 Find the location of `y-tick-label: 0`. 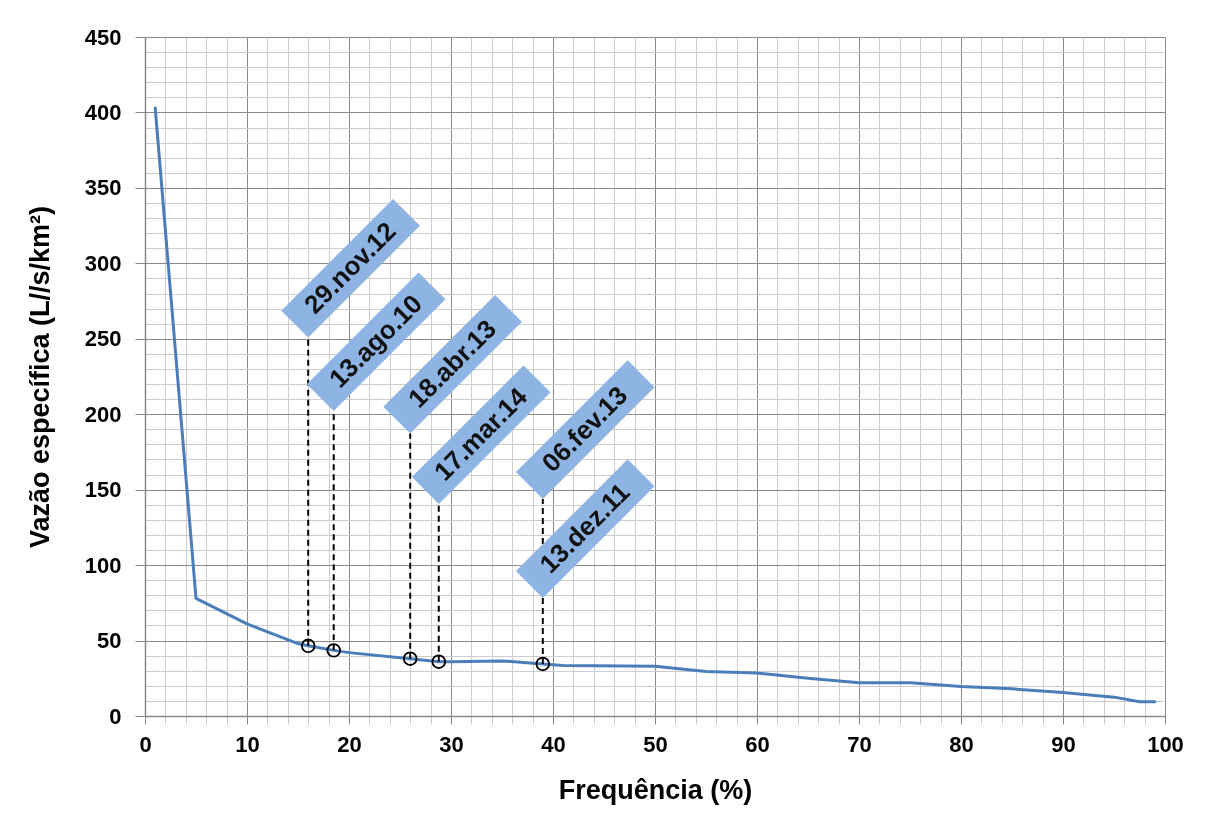

y-tick-label: 0 is located at coordinates (115, 716).